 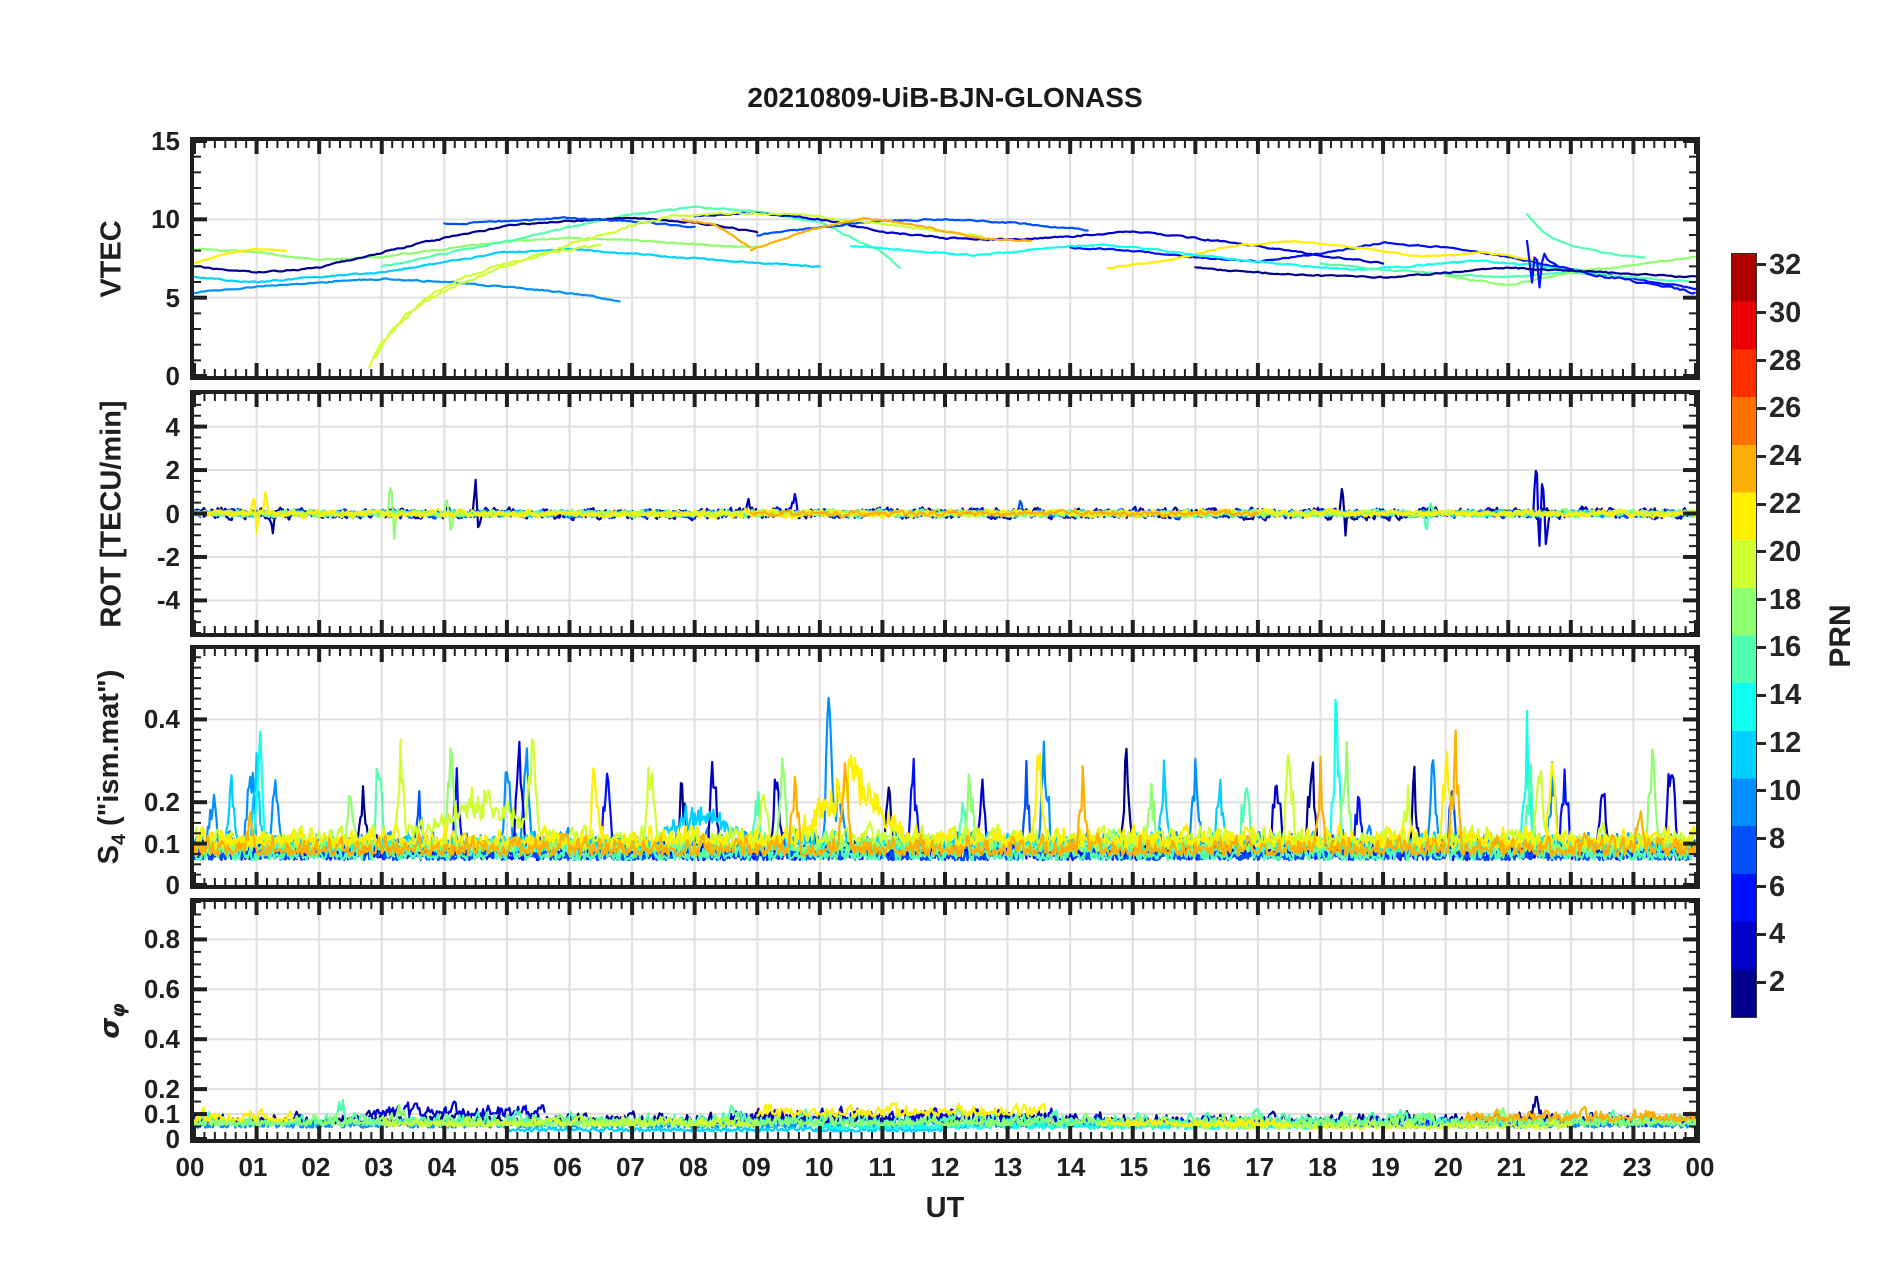 I want to click on chart-title: 20210809-UiB-BJN-GLONASS, so click(x=945, y=97).